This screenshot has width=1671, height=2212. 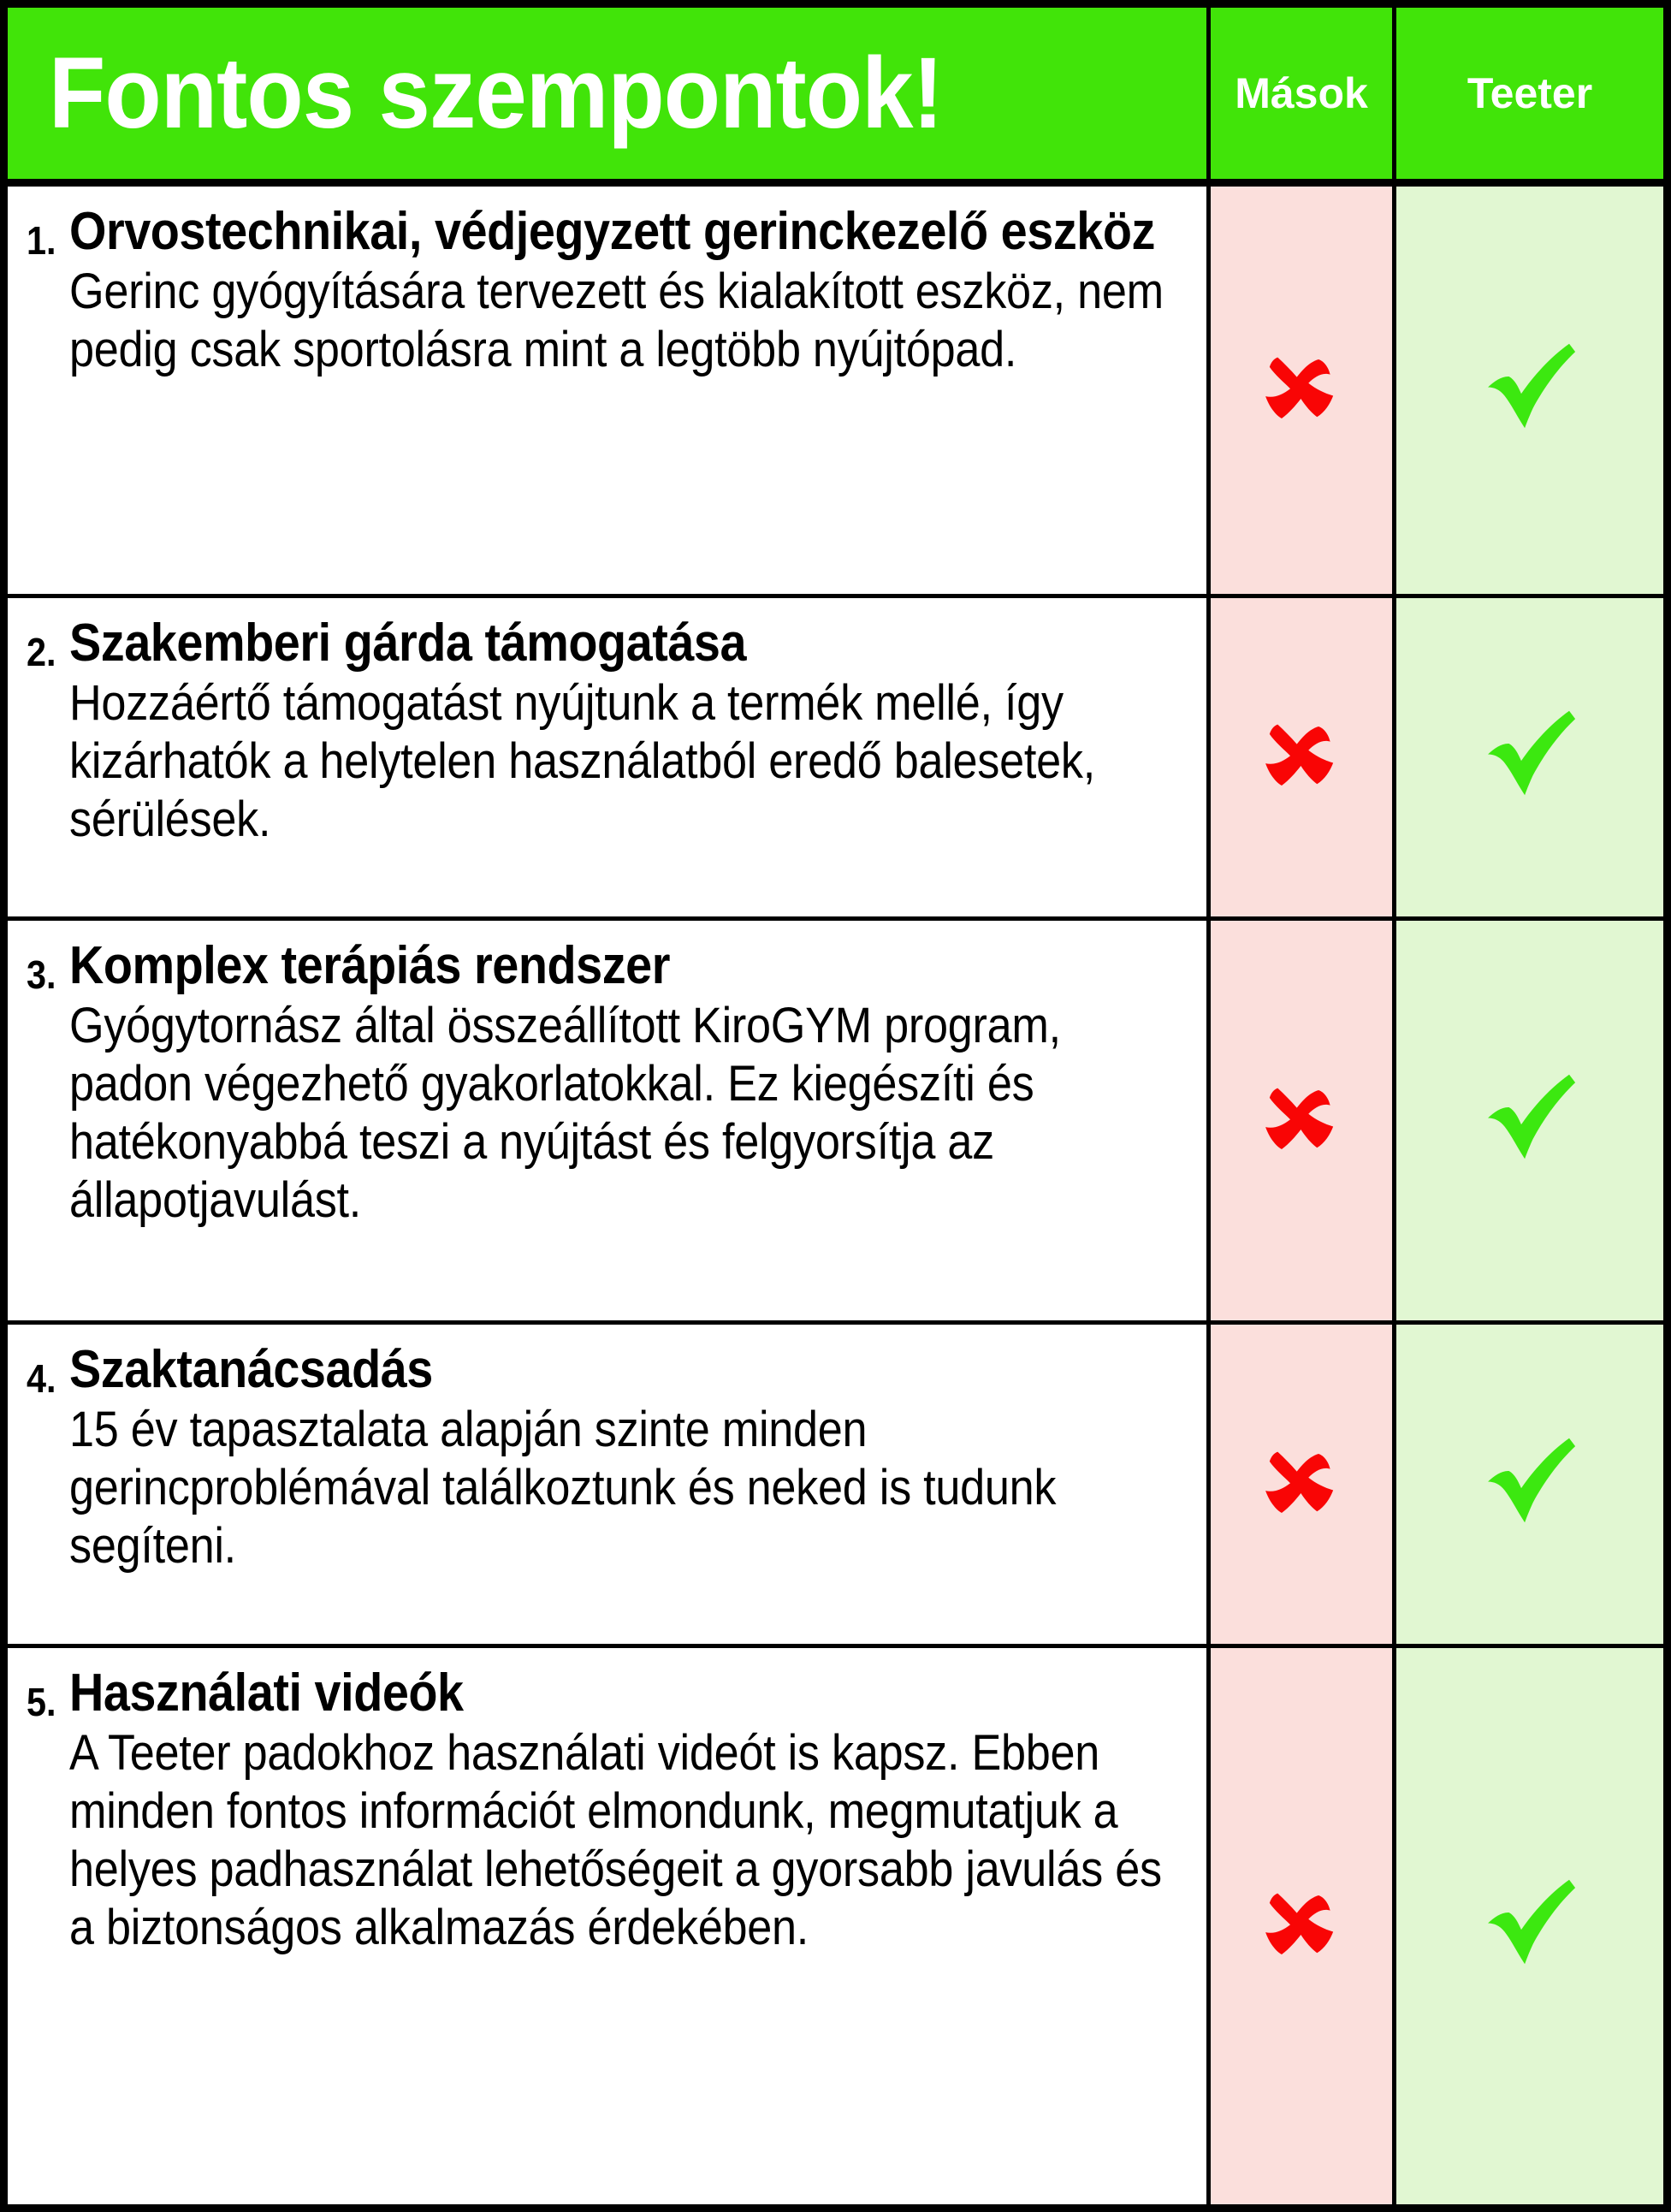 I want to click on page-title: Fontos szempontok!, so click(x=496, y=93).